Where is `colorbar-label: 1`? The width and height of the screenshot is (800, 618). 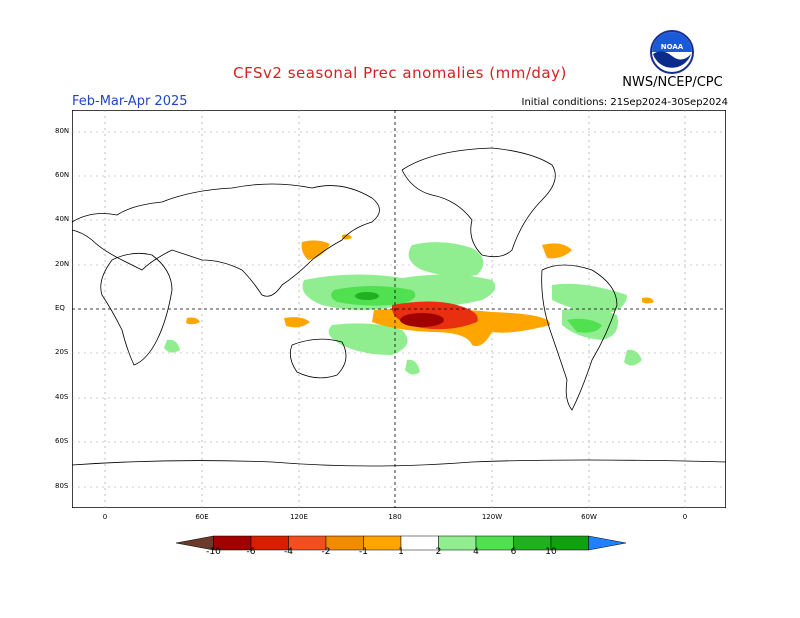
colorbar-label: 1 is located at coordinates (401, 552).